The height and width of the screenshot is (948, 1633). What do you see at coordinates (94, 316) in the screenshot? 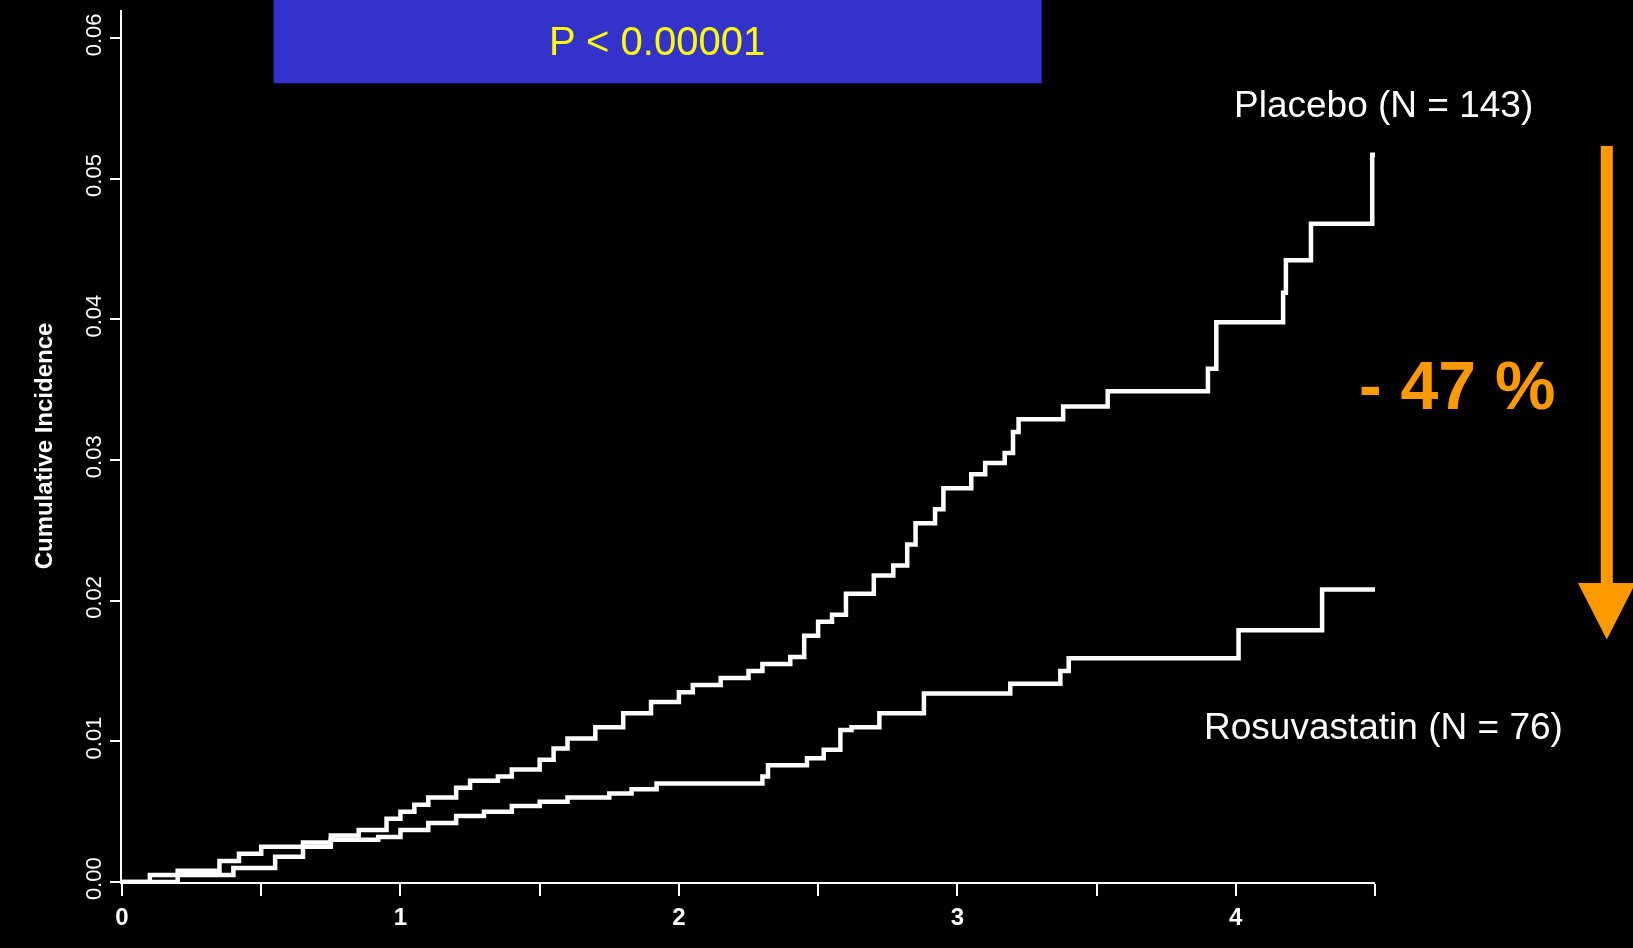
I see `y-tick-label: 0.04` at bounding box center [94, 316].